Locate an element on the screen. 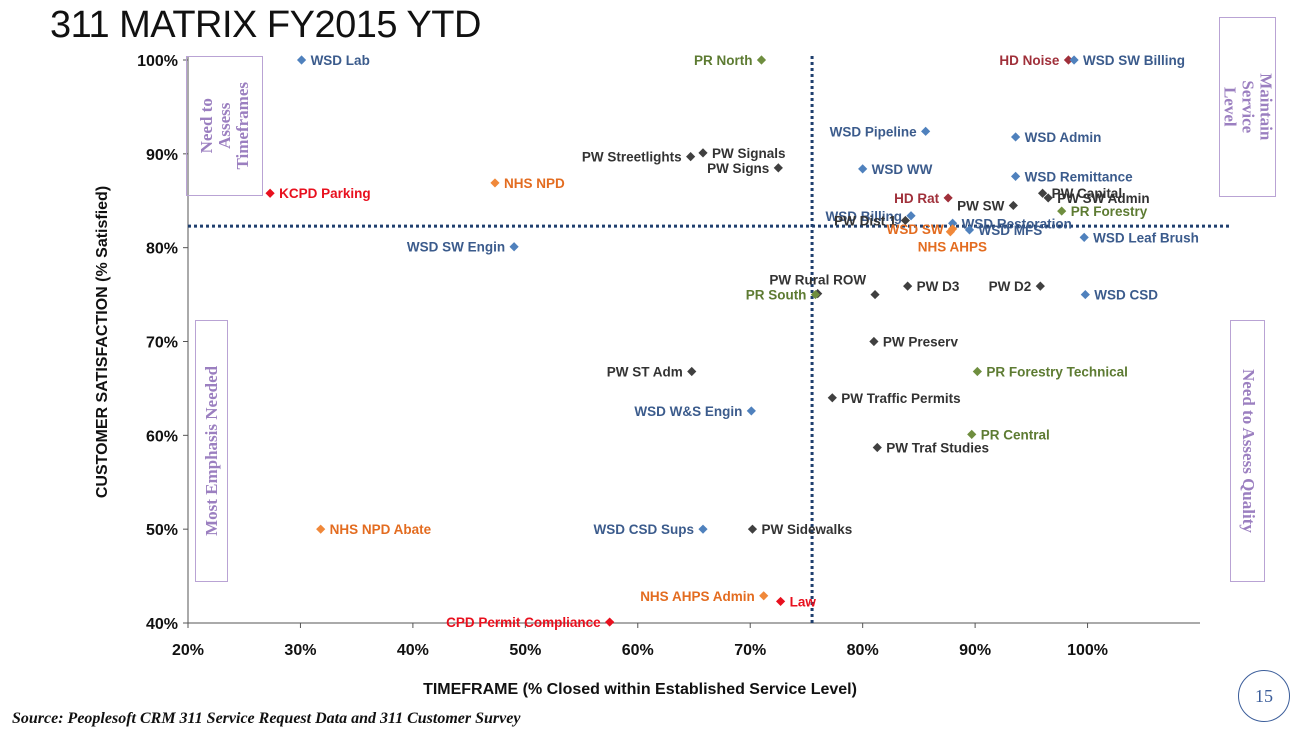  data-label: WSD Billing is located at coordinates (864, 216).